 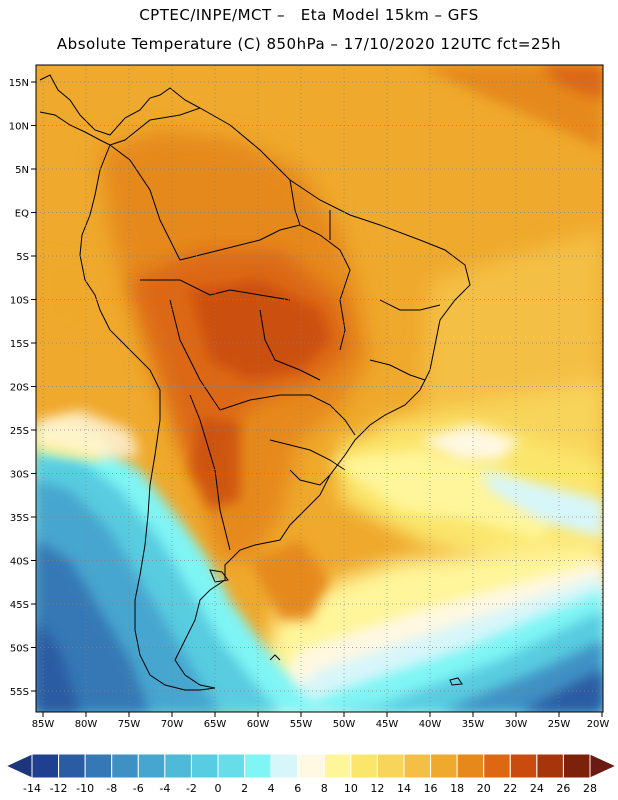 What do you see at coordinates (59, 788) in the screenshot?
I see `colorbar-label: -12` at bounding box center [59, 788].